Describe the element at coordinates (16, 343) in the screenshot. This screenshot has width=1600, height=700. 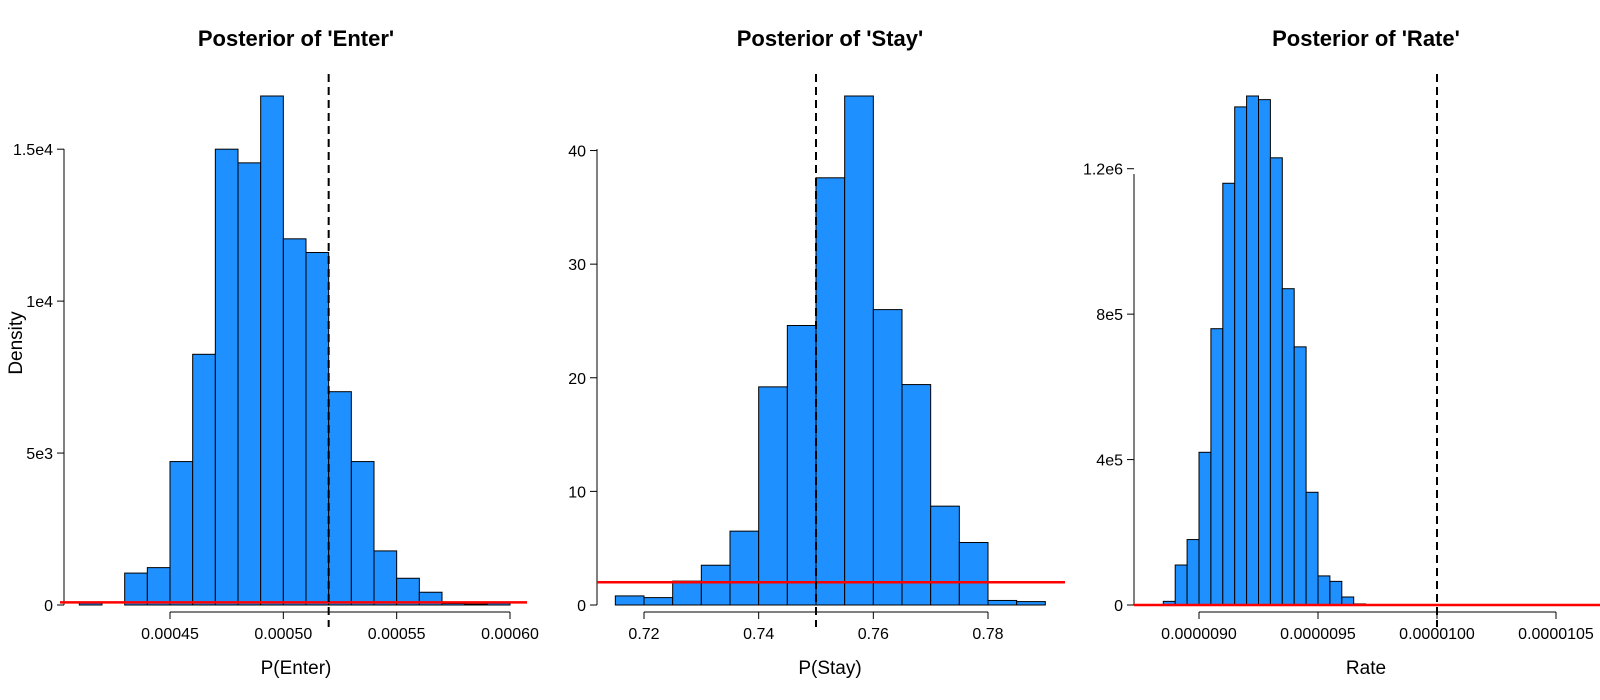
I see `y-axis-label: Density` at that location.